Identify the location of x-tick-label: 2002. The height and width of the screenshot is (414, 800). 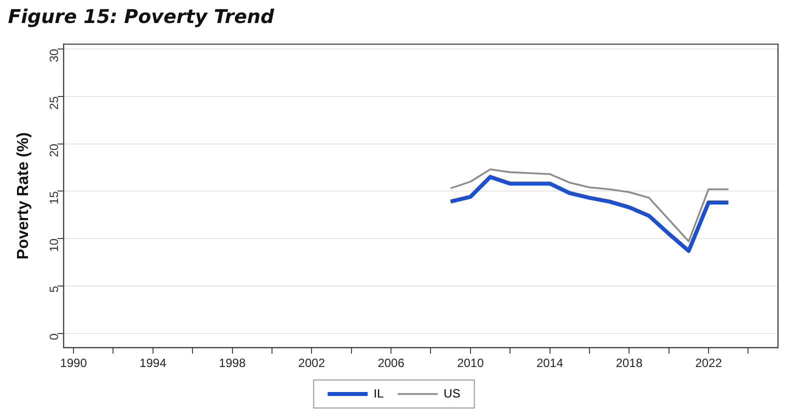
(312, 363).